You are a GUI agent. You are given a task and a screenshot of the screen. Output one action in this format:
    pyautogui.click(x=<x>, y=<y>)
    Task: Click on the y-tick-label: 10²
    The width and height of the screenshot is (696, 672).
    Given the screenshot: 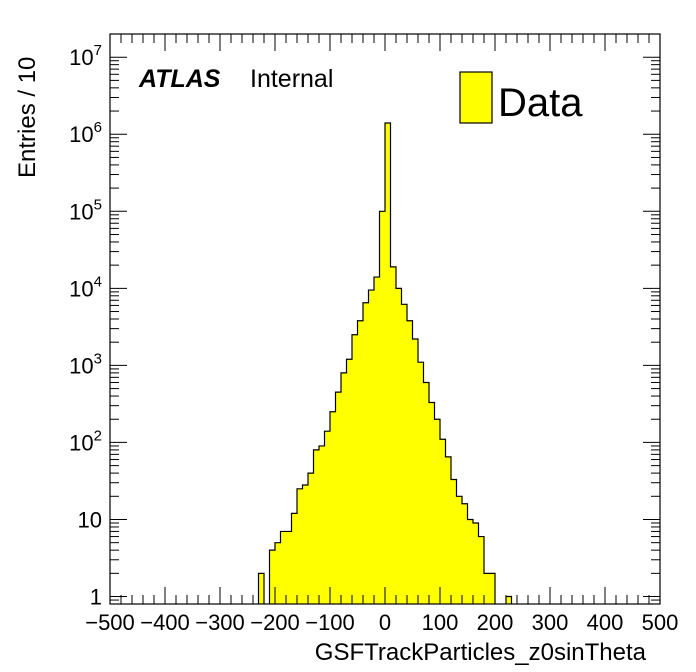 What is the action you would take?
    pyautogui.click(x=85, y=441)
    